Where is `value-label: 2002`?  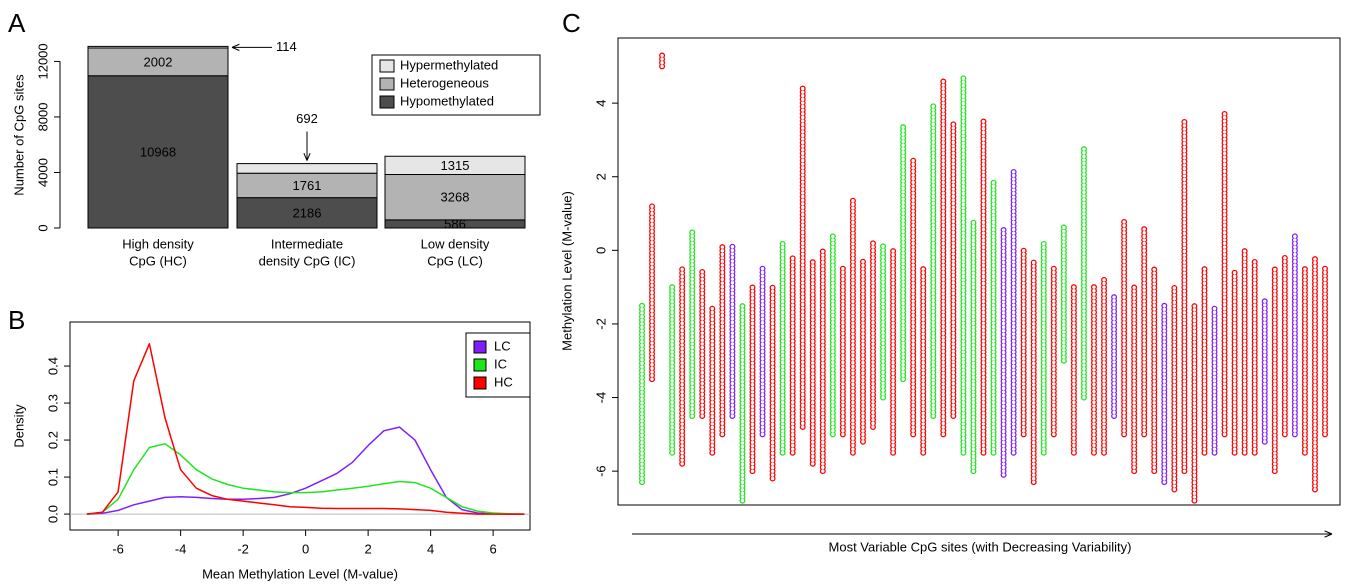 value-label: 2002 is located at coordinates (158, 61).